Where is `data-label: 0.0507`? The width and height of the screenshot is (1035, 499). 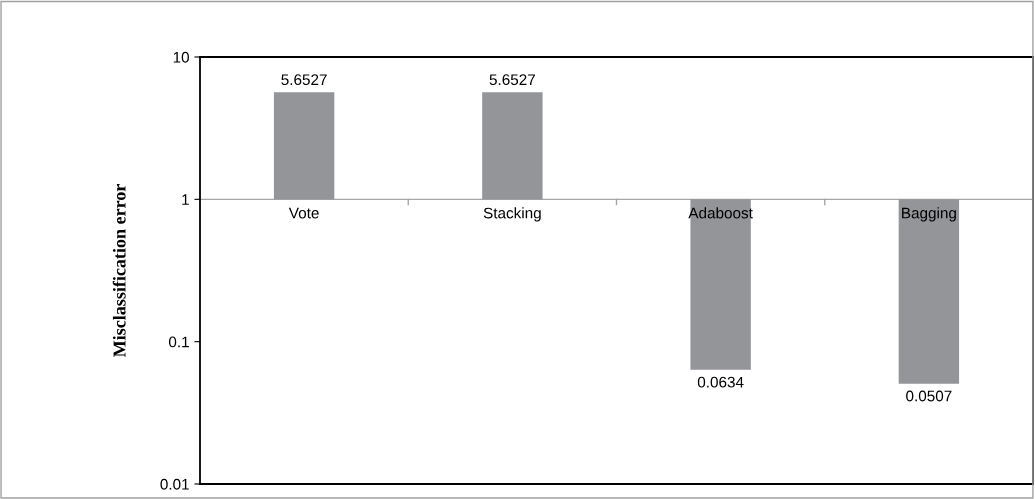
data-label: 0.0507 is located at coordinates (929, 396).